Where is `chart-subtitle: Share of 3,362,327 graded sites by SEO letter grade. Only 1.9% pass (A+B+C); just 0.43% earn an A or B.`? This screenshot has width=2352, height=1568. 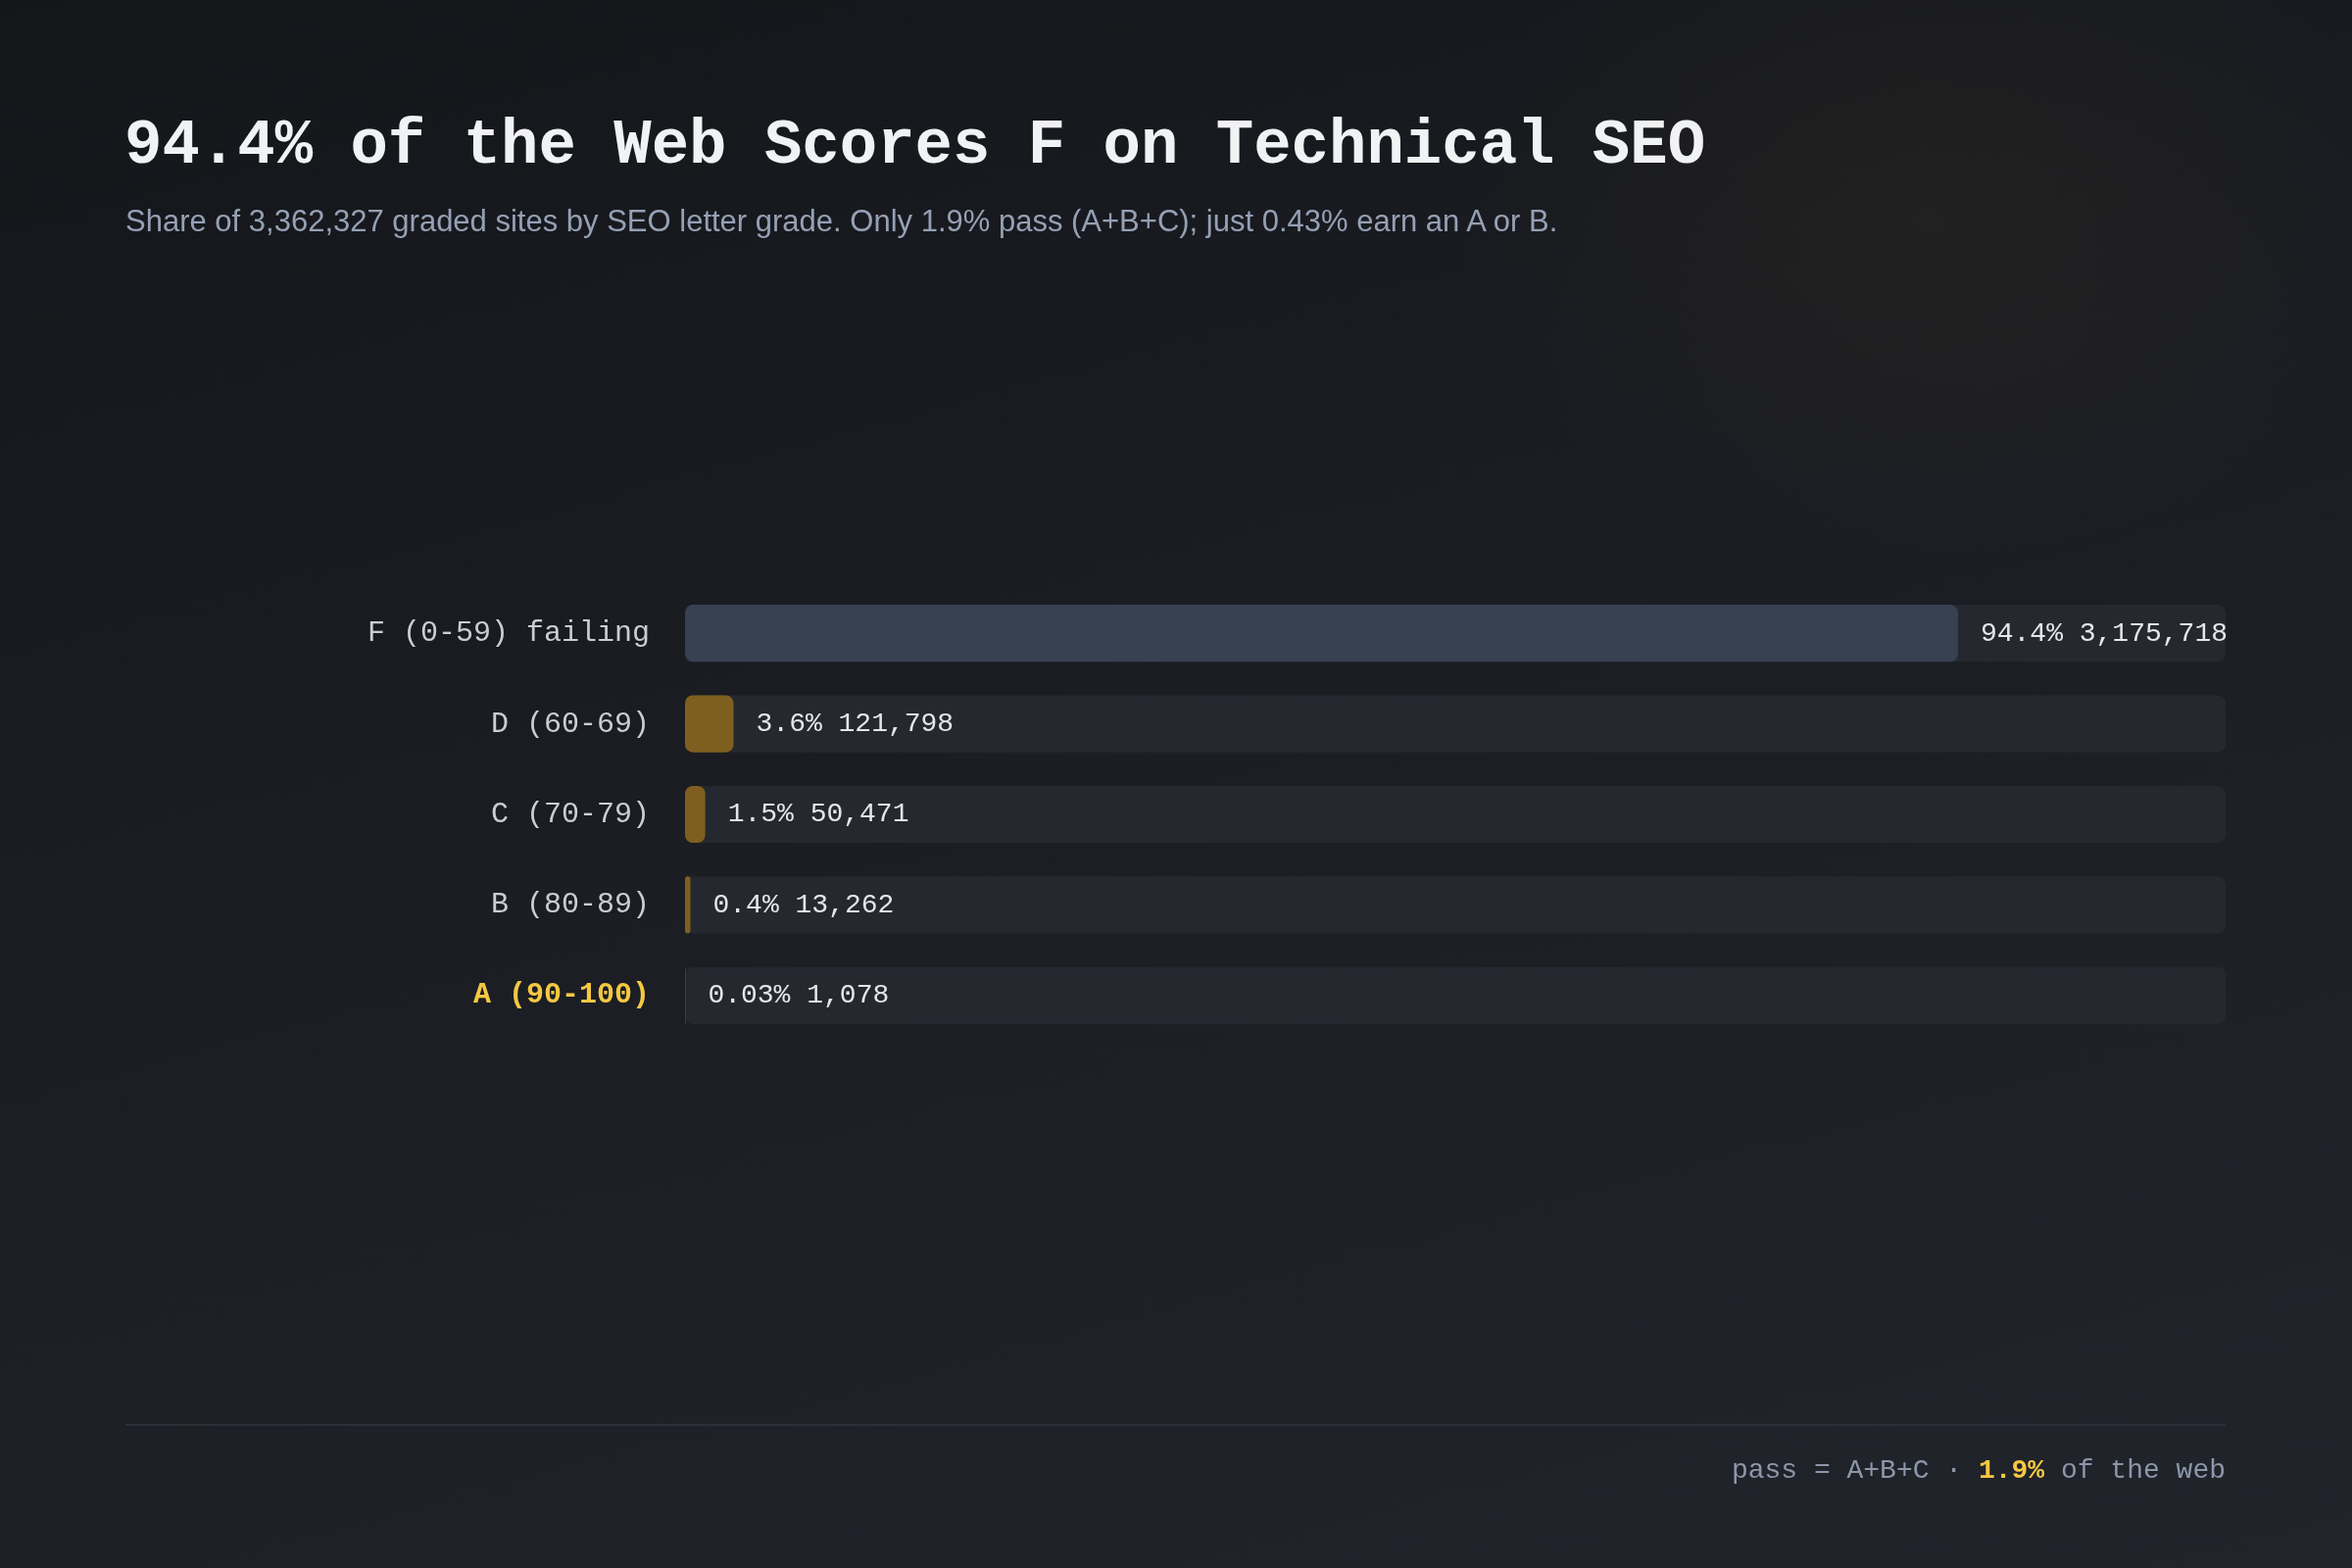 chart-subtitle: Share of 3,362,327 graded sites by SEO letter grade. Only 1.9% pass (A+B+C); just 0.43% earn an A or B. is located at coordinates (842, 221).